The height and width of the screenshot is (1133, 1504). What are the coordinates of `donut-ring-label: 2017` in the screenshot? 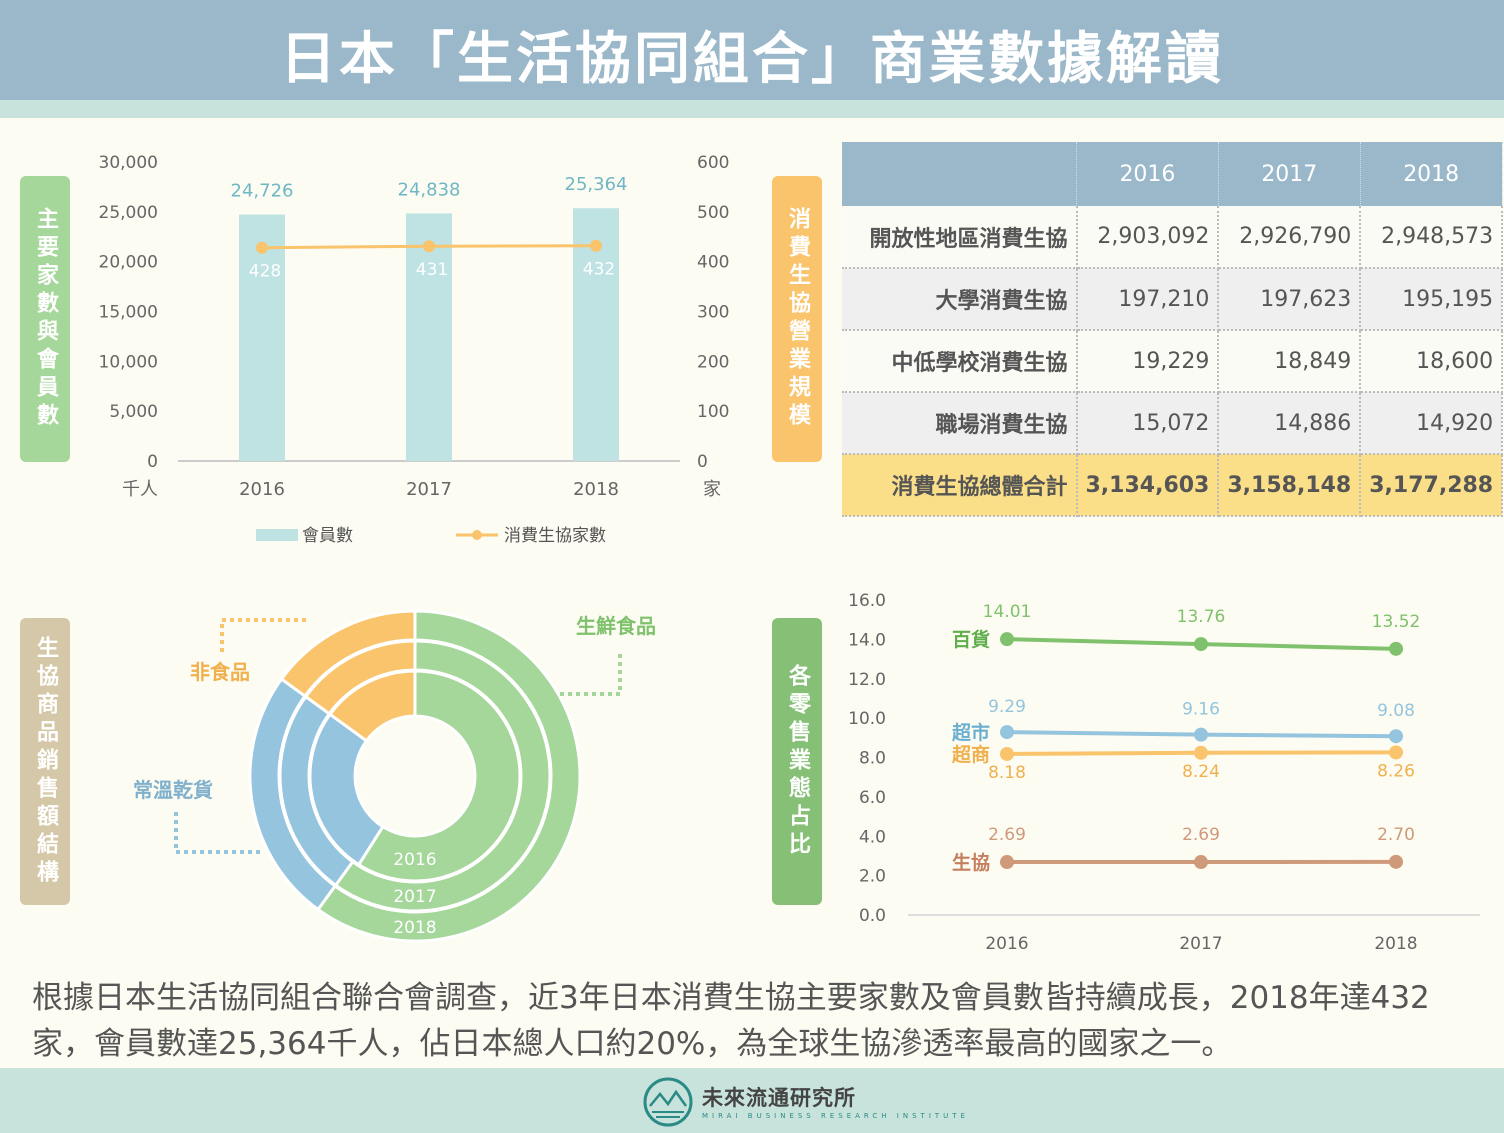 It's located at (414, 897).